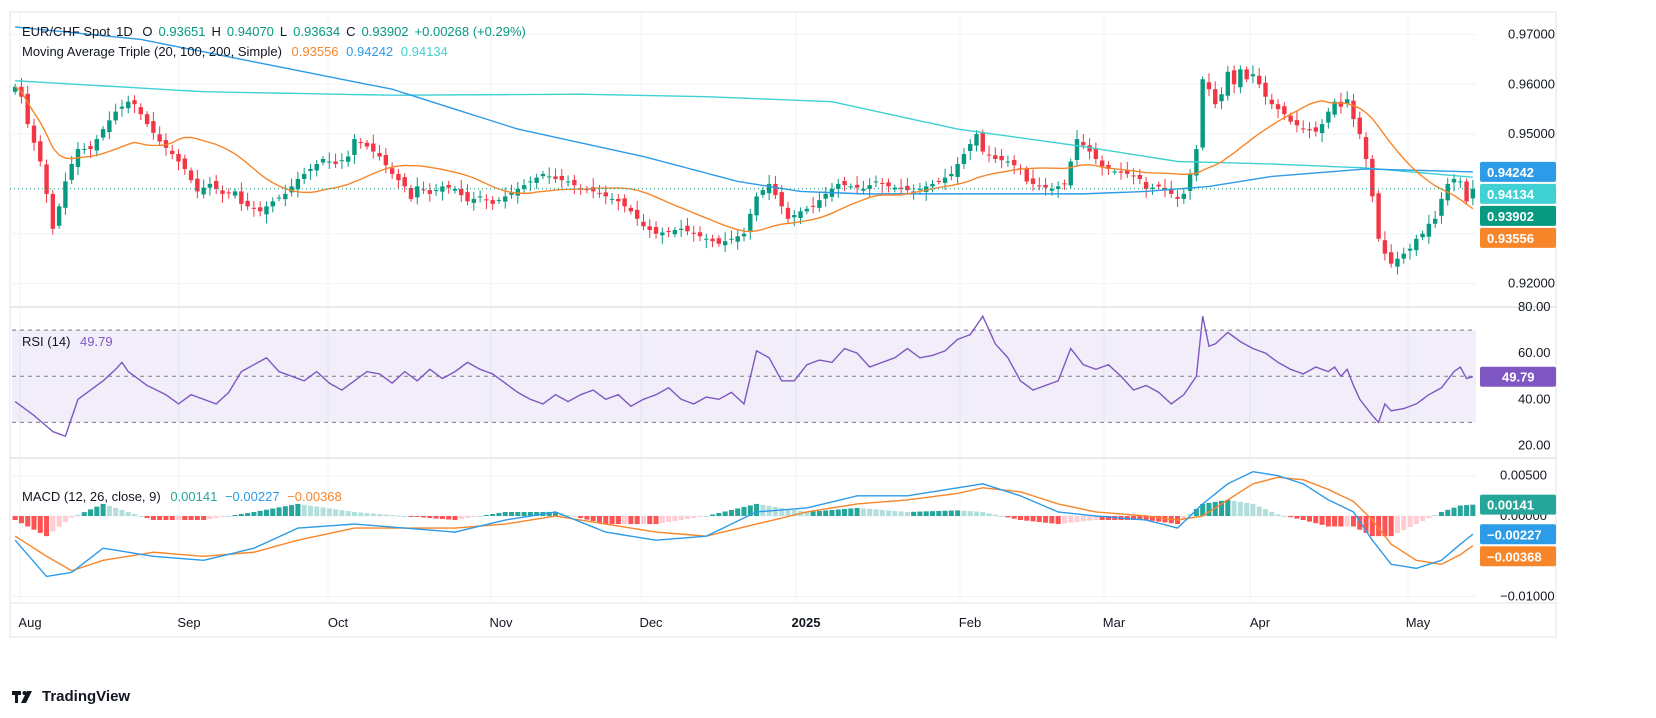 This screenshot has height=718, width=1656. I want to click on rsi-legend: RSI (14) 49.79, so click(69, 341).